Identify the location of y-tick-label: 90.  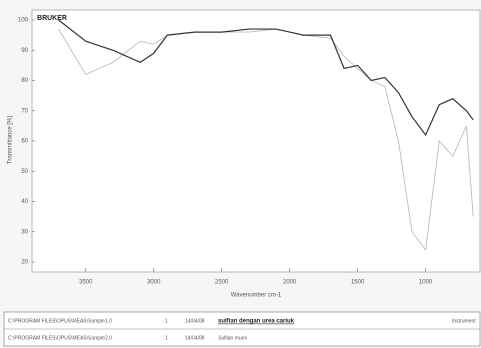
(24, 51).